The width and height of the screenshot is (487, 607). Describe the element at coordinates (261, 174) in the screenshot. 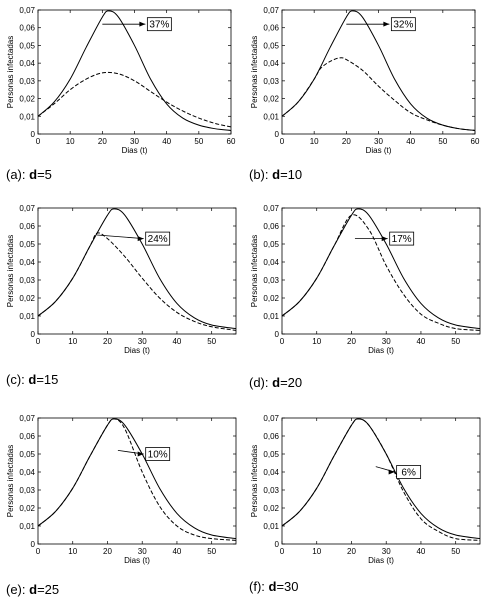

I see `caption-prefix: (b):` at that location.